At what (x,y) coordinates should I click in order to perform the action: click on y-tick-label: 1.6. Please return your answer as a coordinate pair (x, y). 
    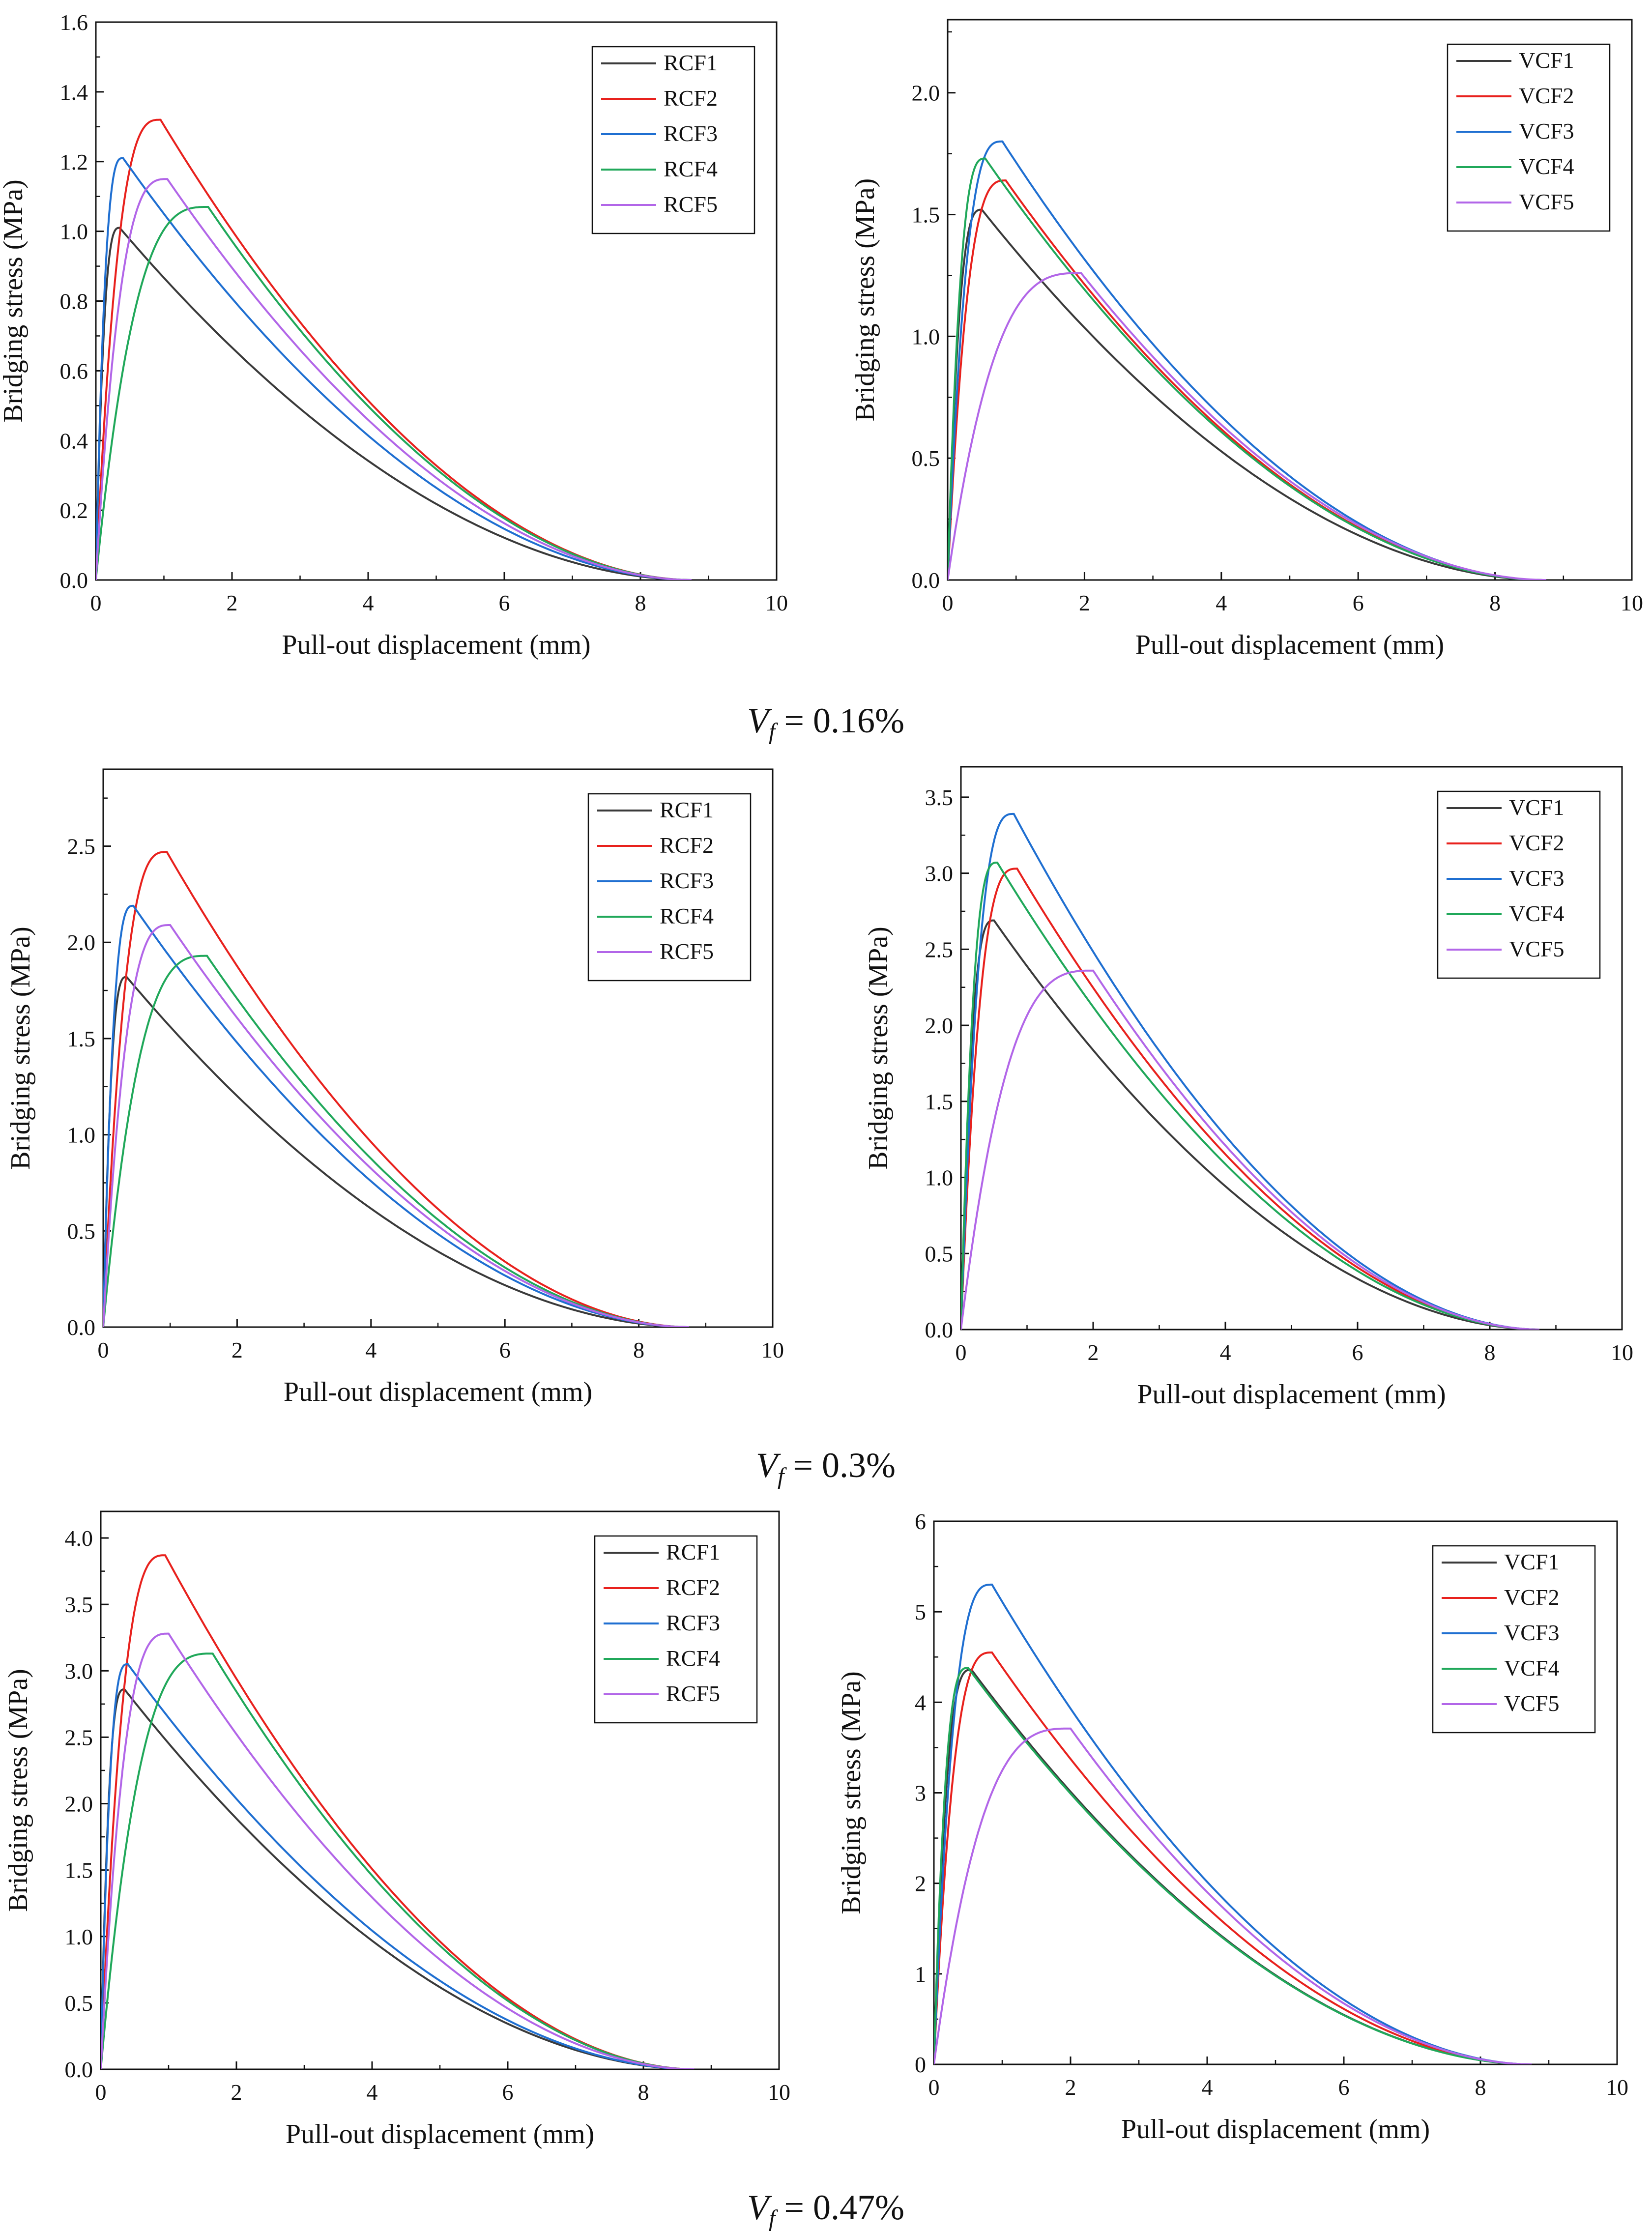
    Looking at the image, I should click on (74, 22).